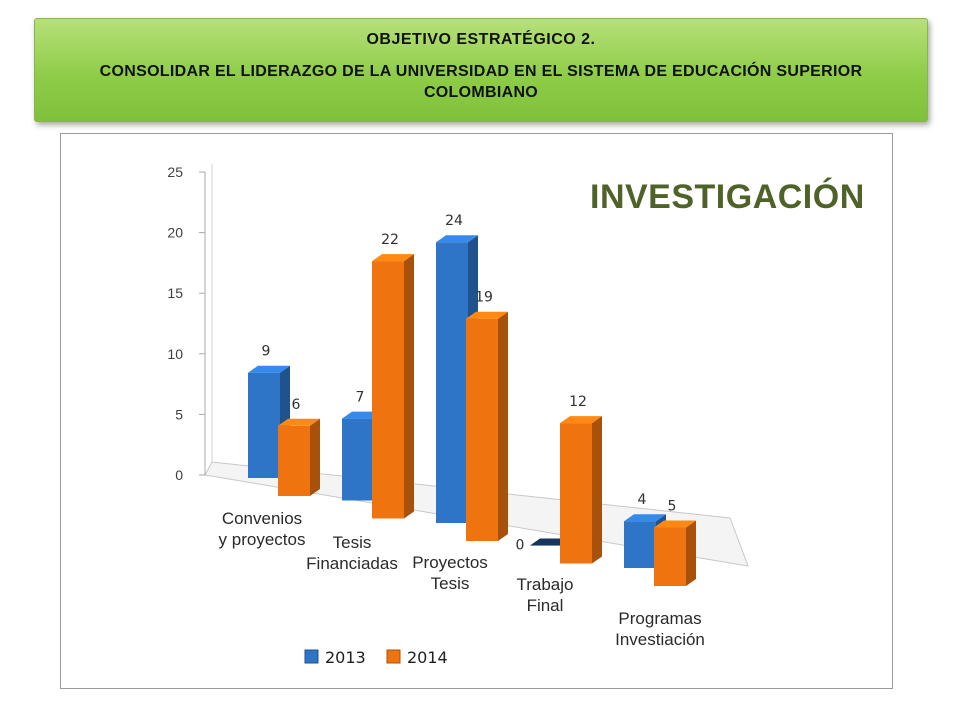  Describe the element at coordinates (454, 221) in the screenshot. I see `data-label: 24` at that location.